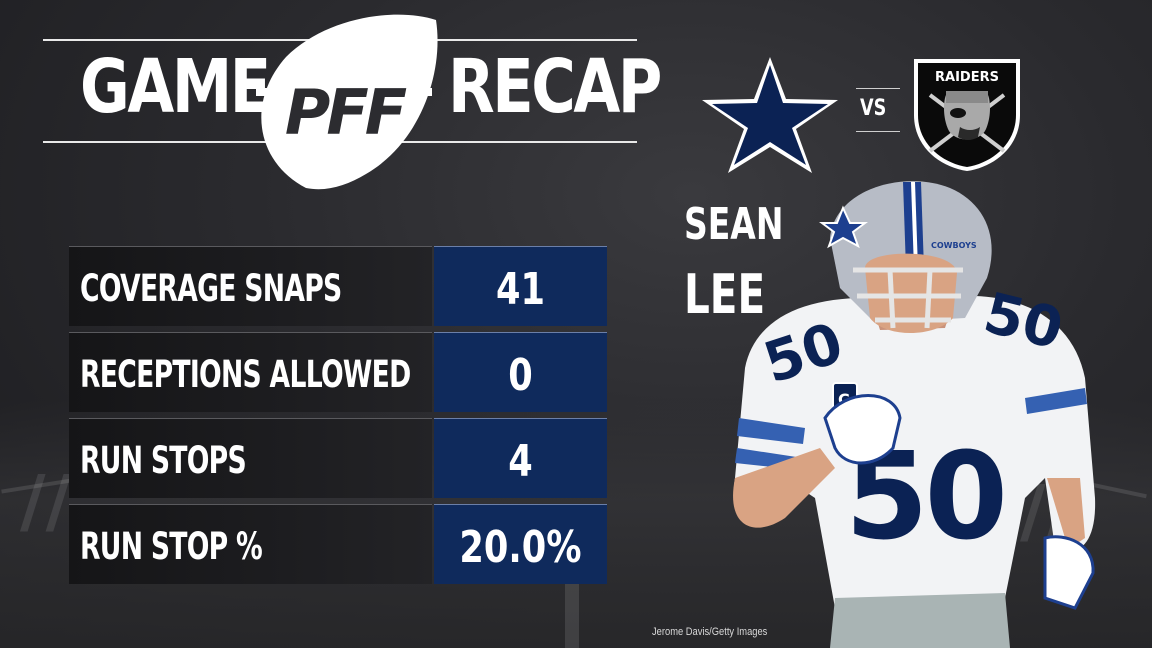  What do you see at coordinates (844, 399) in the screenshot?
I see `captain-patch: C` at bounding box center [844, 399].